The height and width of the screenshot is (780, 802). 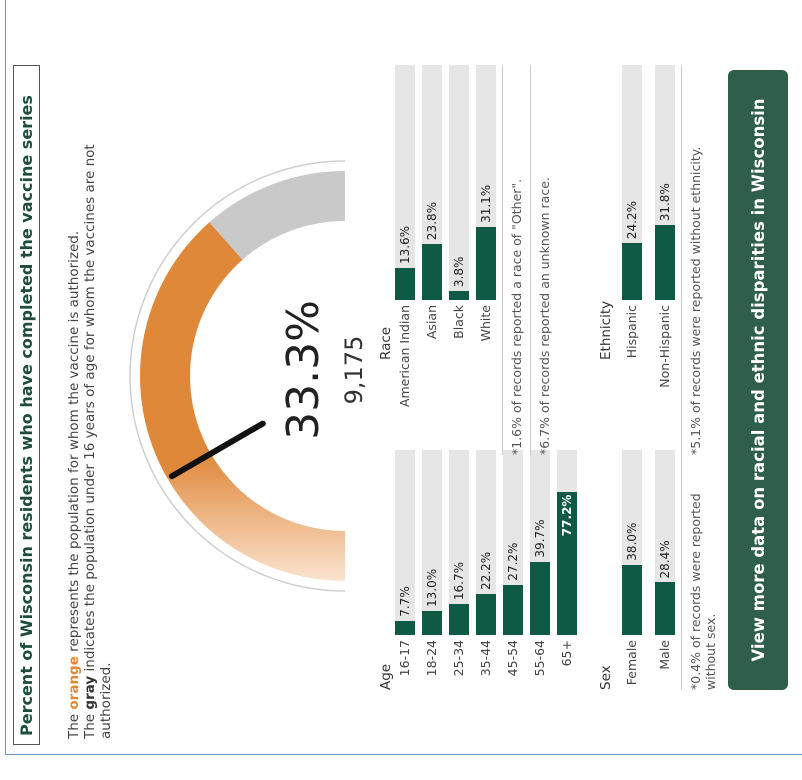 I want to click on bar-label: 16-17, so click(x=404, y=658).